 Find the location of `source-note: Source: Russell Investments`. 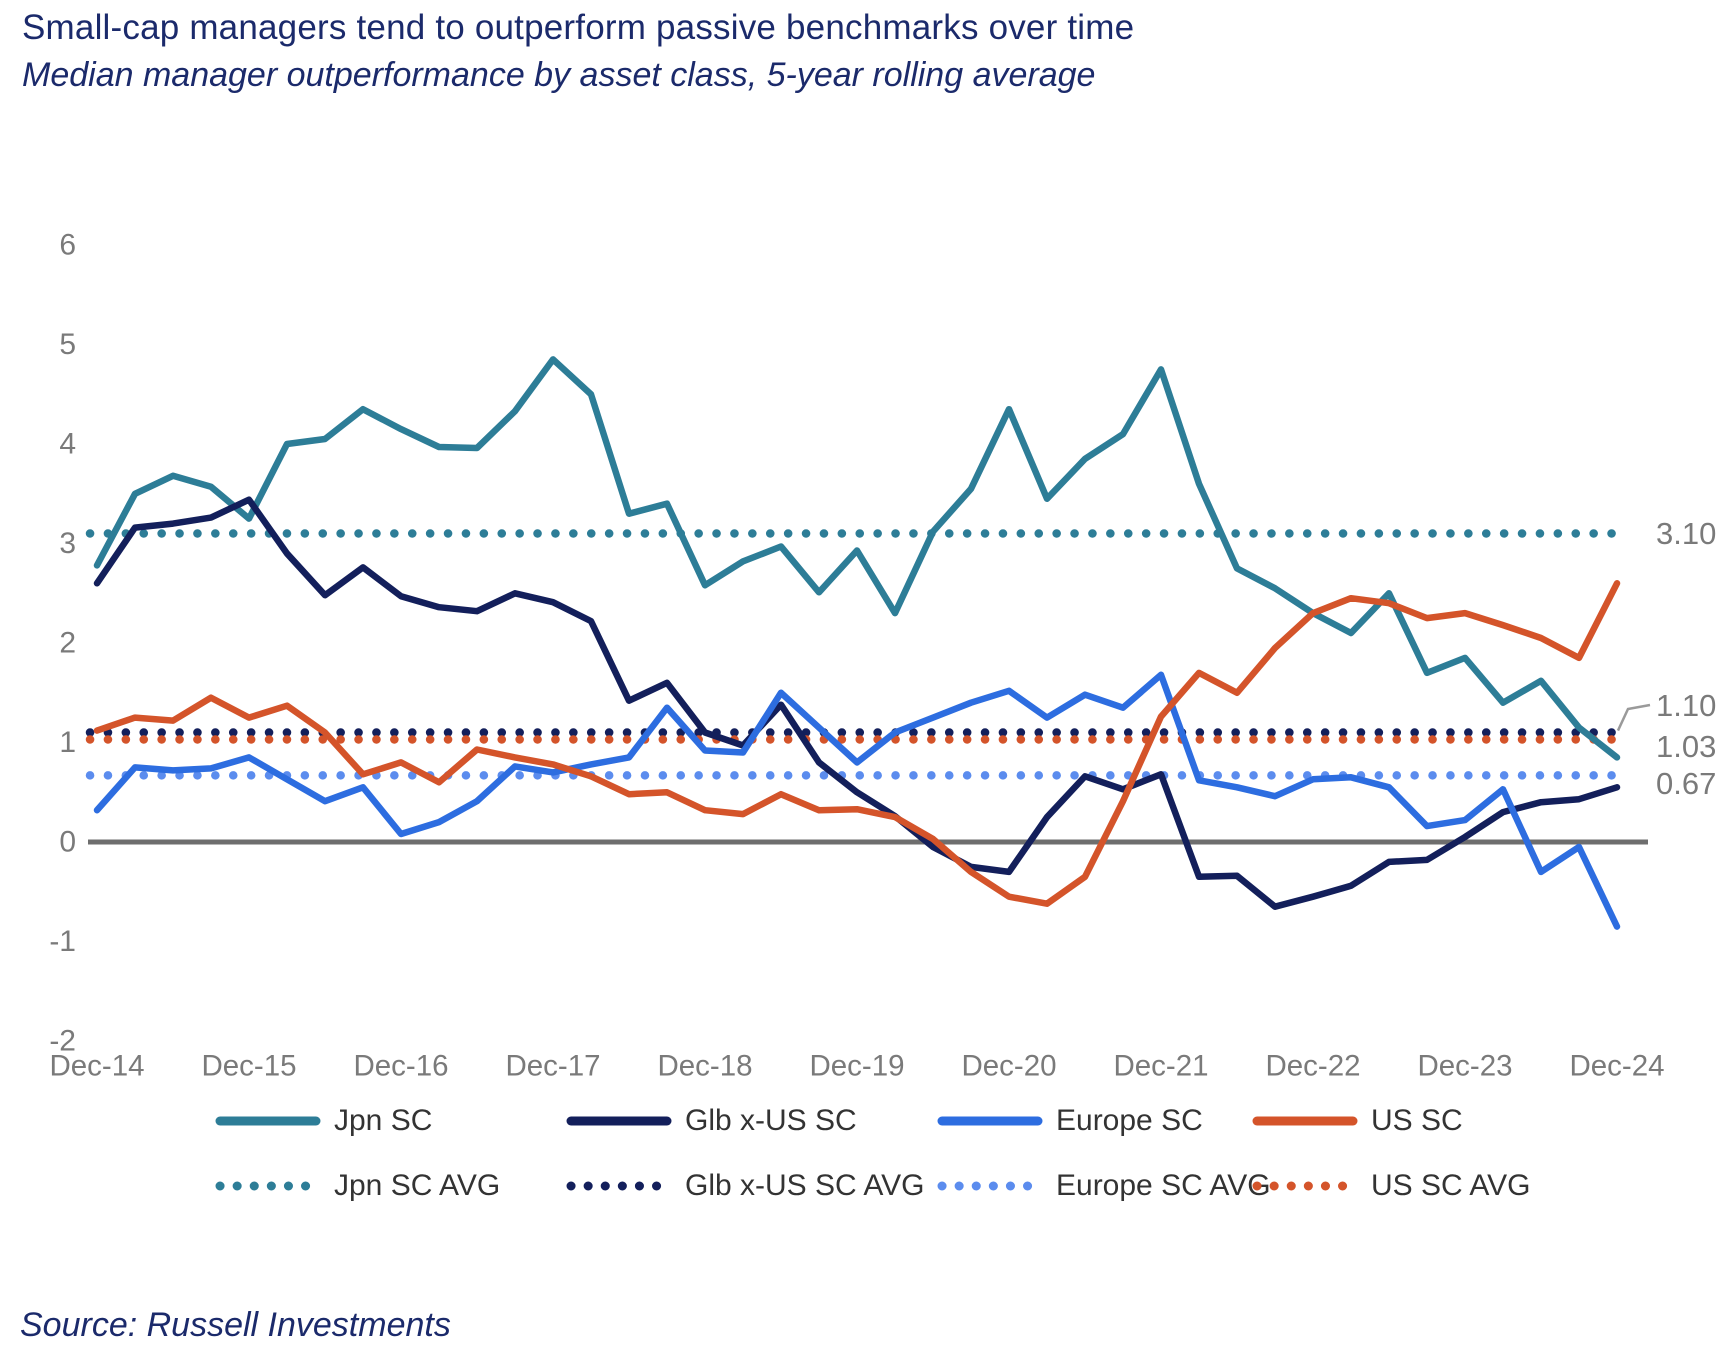

source-note: Source: Russell Investments is located at coordinates (235, 1325).